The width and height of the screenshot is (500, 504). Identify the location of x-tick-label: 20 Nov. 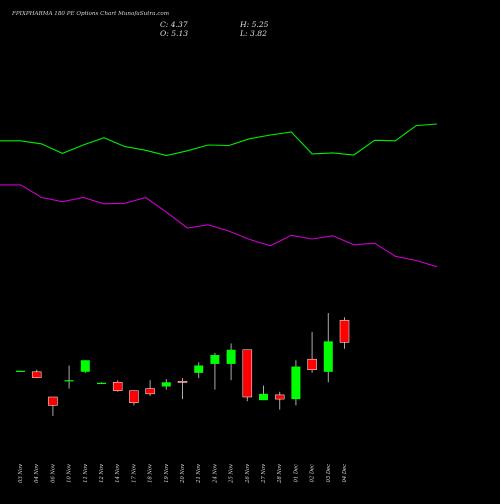
(183, 474).